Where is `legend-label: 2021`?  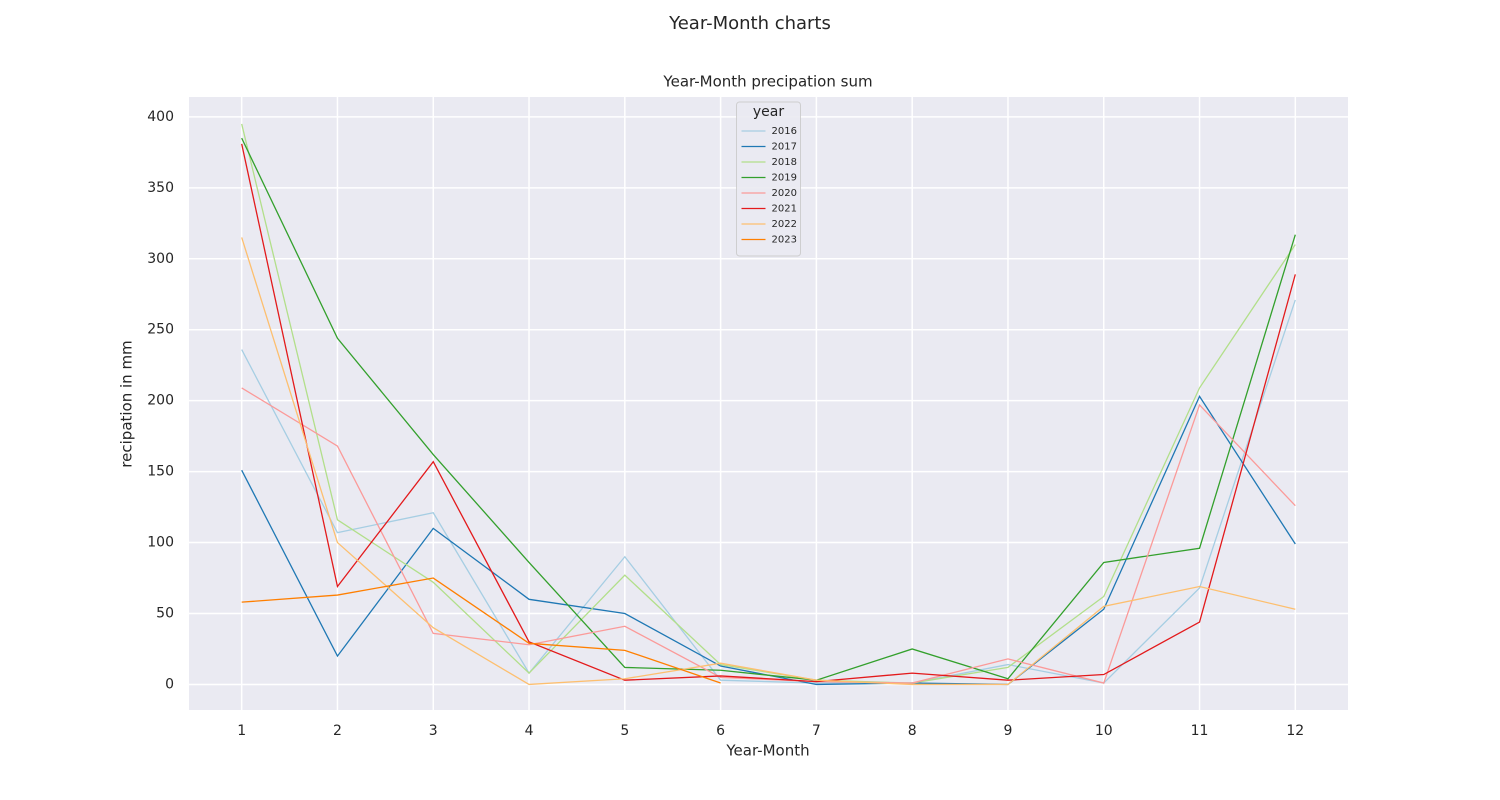
legend-label: 2021 is located at coordinates (784, 209).